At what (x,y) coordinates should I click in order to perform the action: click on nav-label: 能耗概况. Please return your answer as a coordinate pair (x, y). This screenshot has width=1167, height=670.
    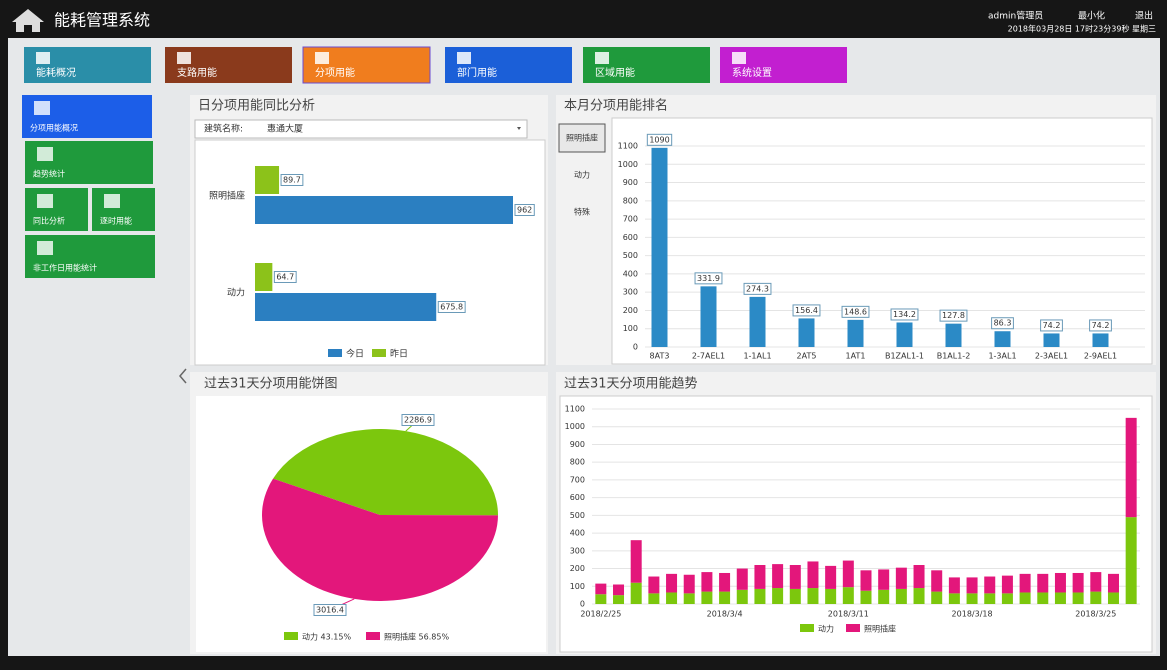
    Looking at the image, I should click on (56, 72).